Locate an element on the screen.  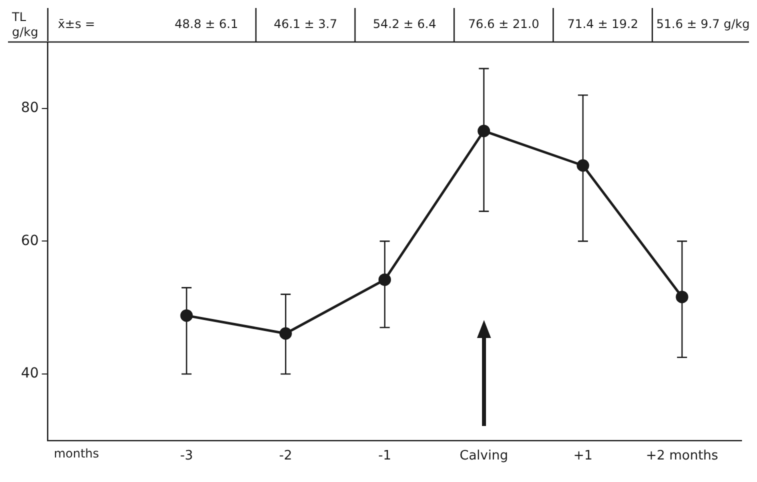
text: 76.6 ± 21.0 is located at coordinates (504, 24).